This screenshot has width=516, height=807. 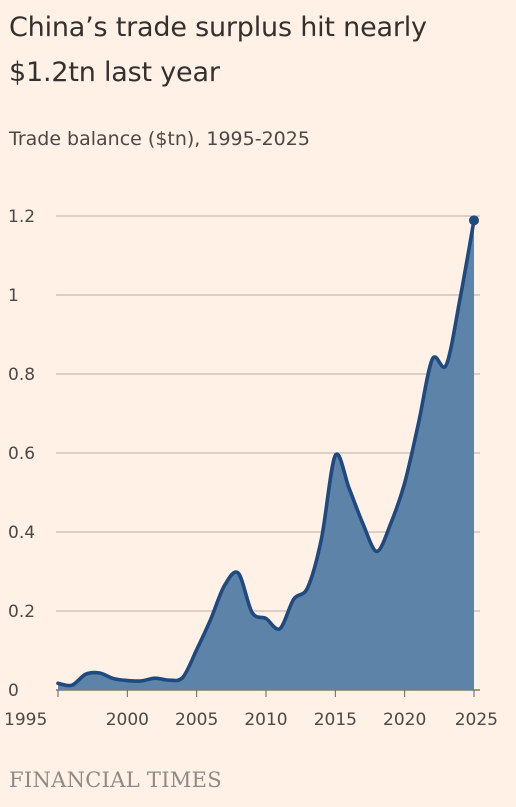 I want to click on x-tick-label-2020: 2020, so click(x=404, y=720).